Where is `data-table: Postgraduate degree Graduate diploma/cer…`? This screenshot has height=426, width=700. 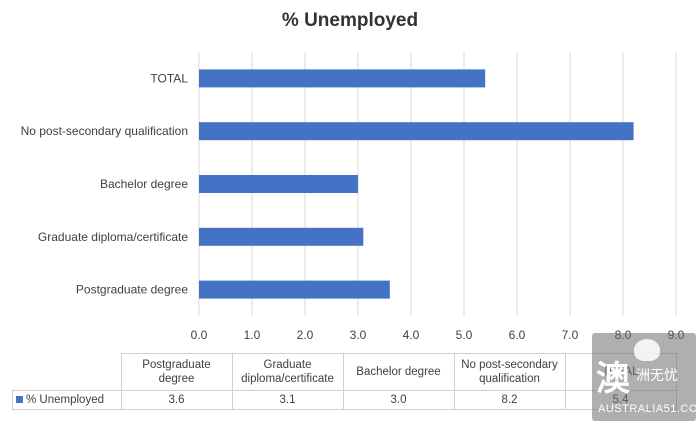
data-table: Postgraduate degree Graduate diploma/cer… is located at coordinates (344, 381).